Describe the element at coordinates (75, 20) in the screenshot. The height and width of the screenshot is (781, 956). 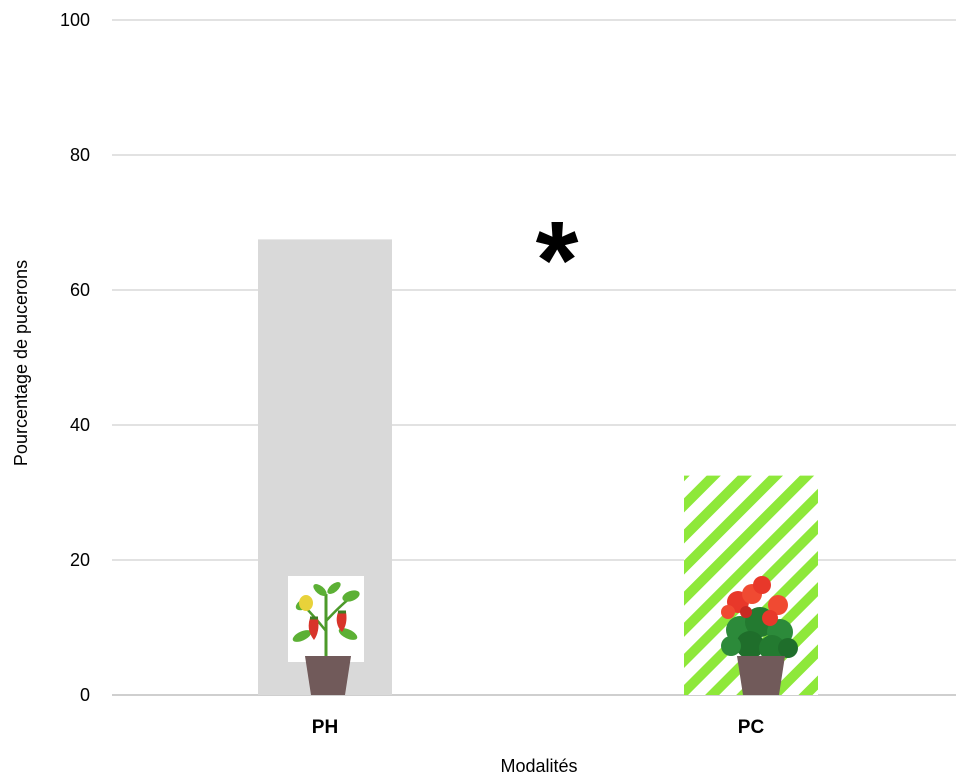
I see `y-tick-label: 100` at that location.